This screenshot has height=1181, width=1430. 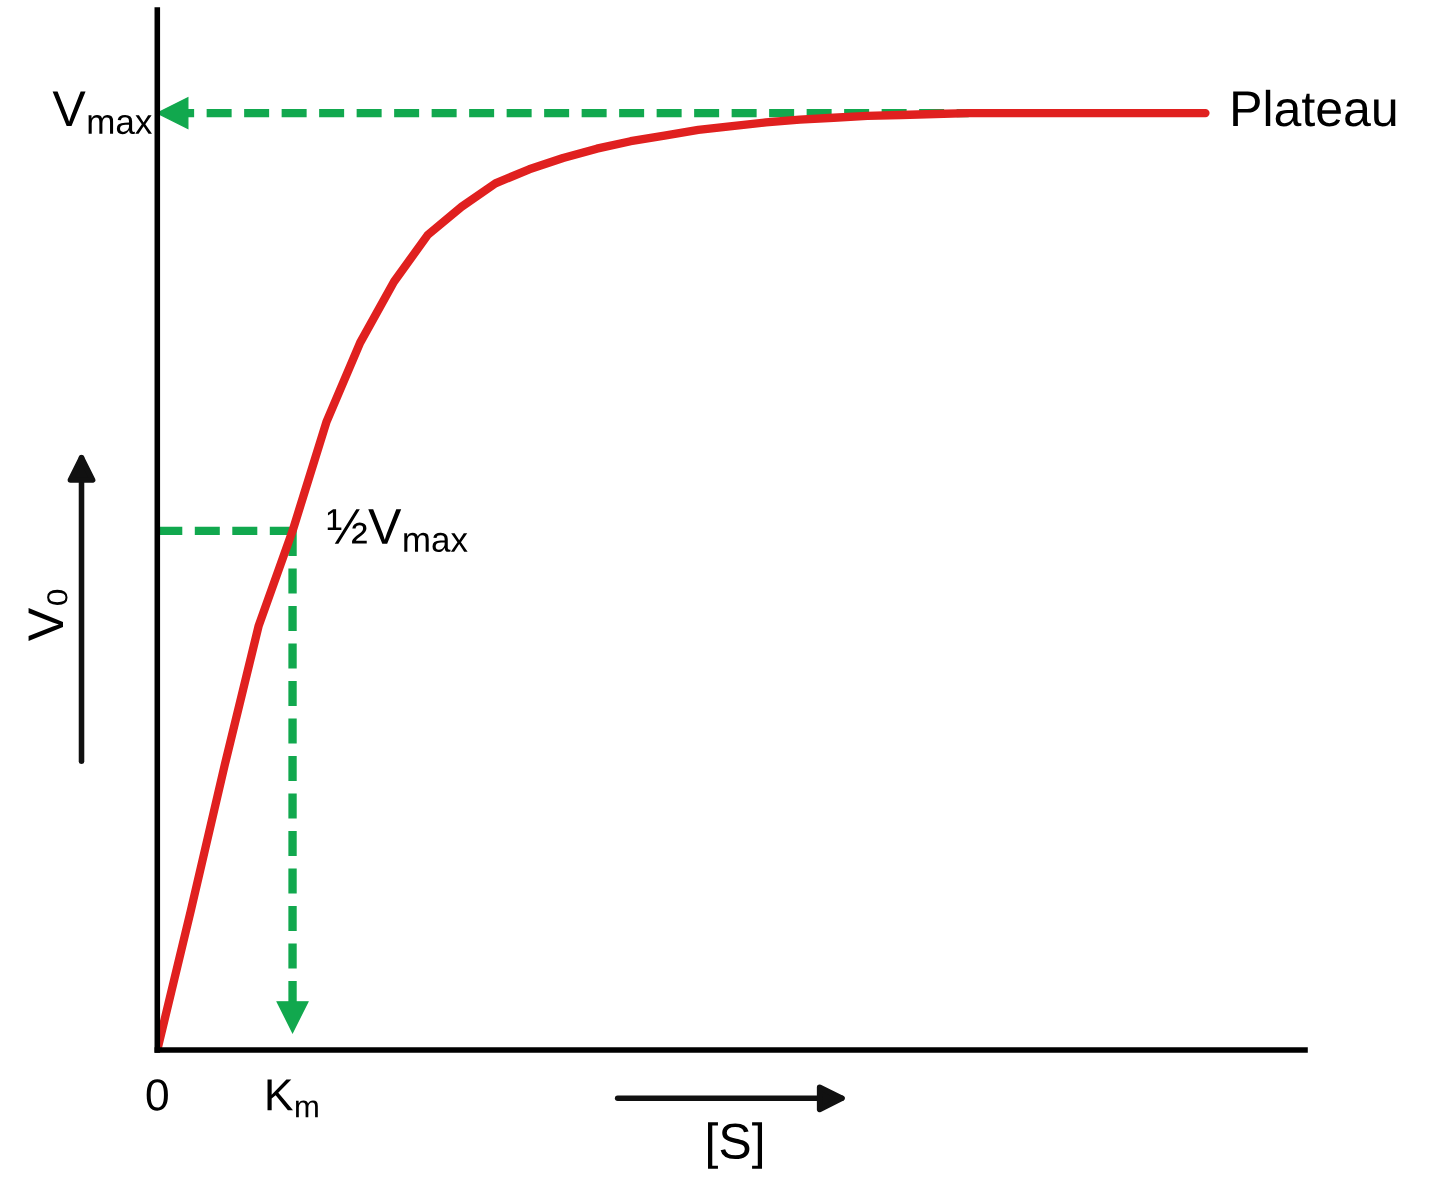 I want to click on text: 0, so click(x=157, y=1095).